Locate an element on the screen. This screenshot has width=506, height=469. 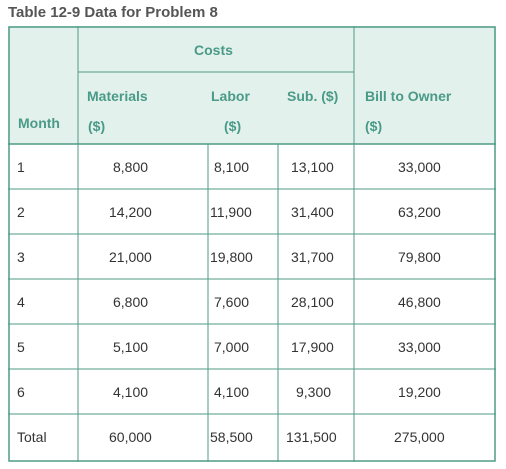
cell-month: 1 is located at coordinates (21, 167).